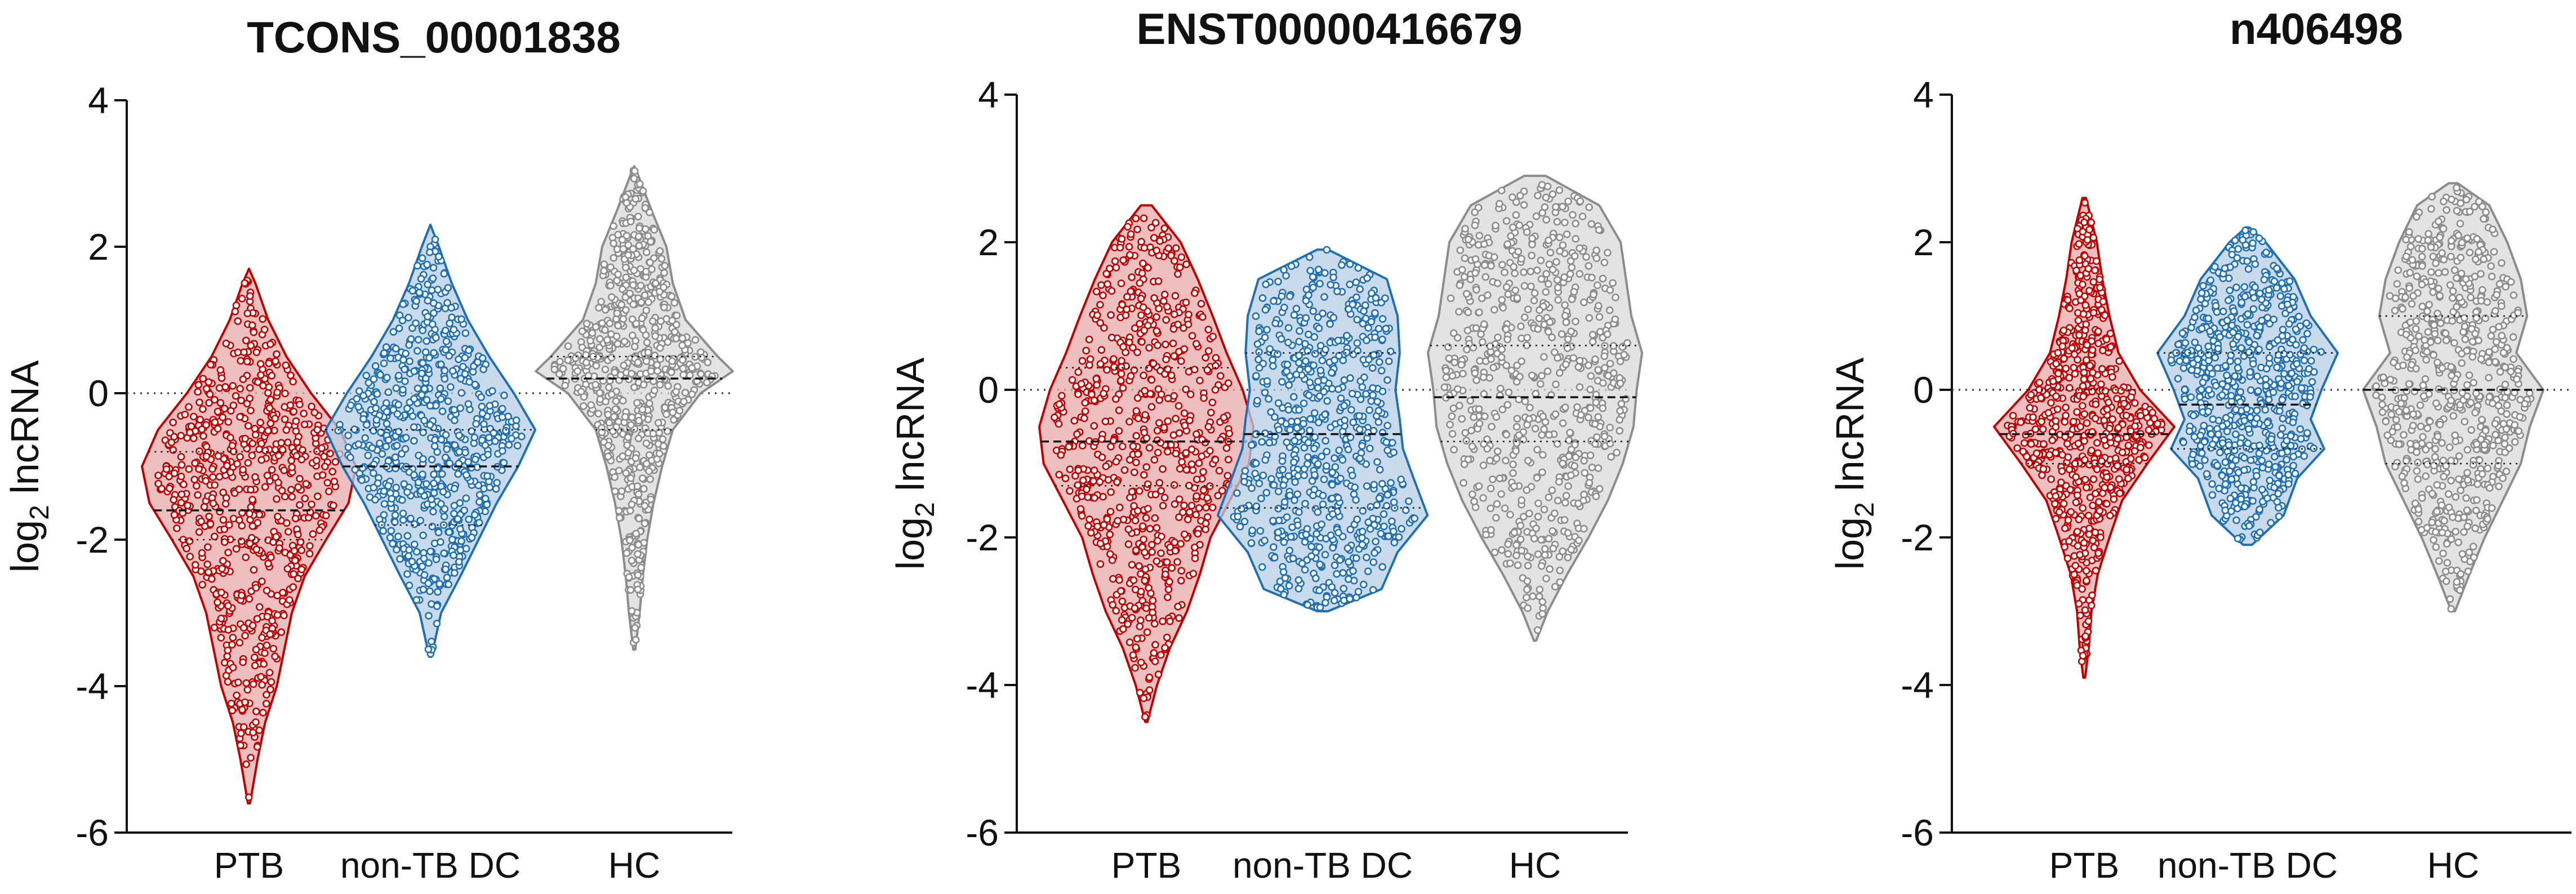  I want to click on x-category-label: HC, so click(1535, 866).